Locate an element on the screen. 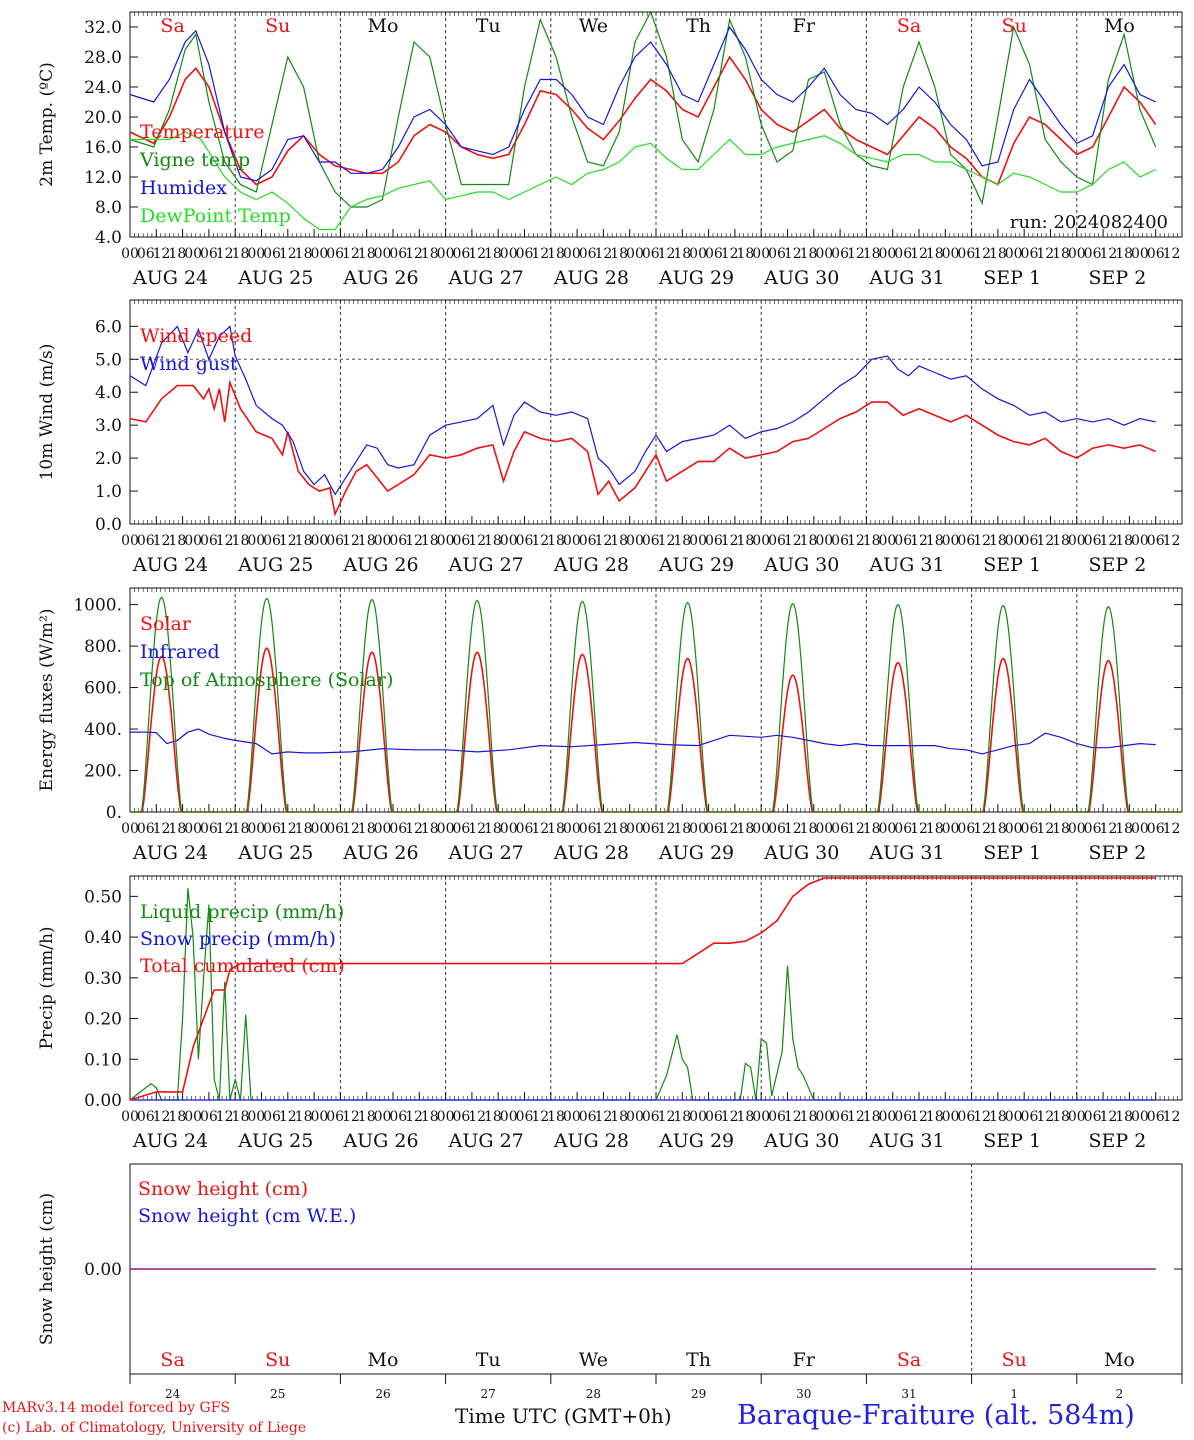 This screenshot has width=1194, height=1440. series-line-wind-speed is located at coordinates (643, 448).